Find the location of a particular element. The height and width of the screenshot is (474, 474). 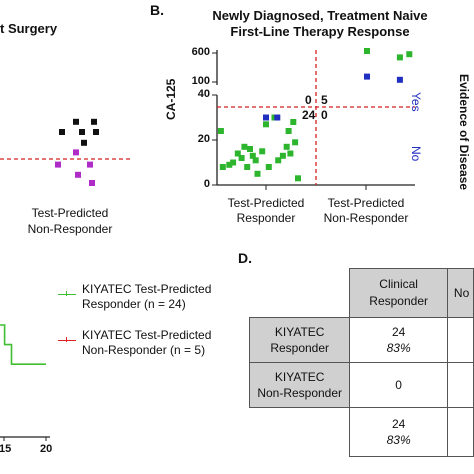

panel-b-no-label: No is located at coordinates (416, 154).